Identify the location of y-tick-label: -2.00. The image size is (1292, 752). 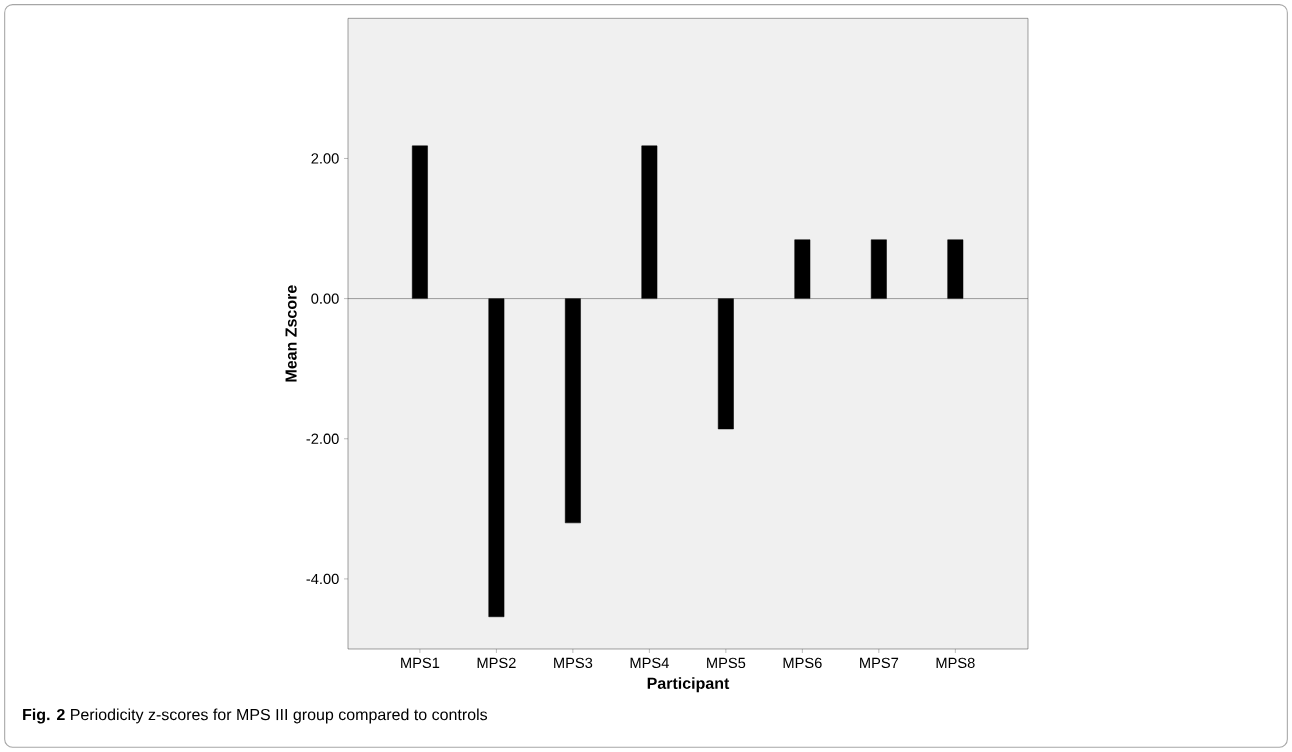
(322, 438).